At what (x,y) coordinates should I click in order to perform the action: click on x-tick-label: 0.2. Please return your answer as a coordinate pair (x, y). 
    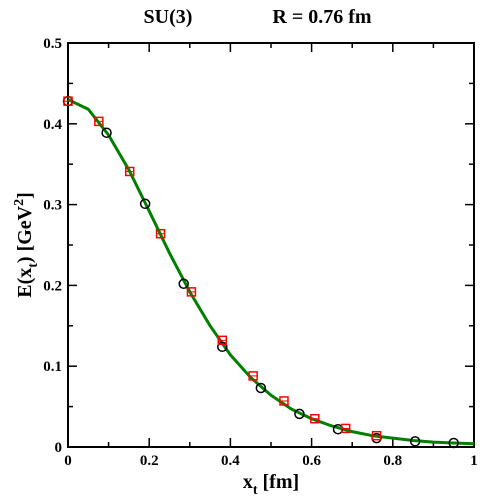
    Looking at the image, I should click on (149, 461).